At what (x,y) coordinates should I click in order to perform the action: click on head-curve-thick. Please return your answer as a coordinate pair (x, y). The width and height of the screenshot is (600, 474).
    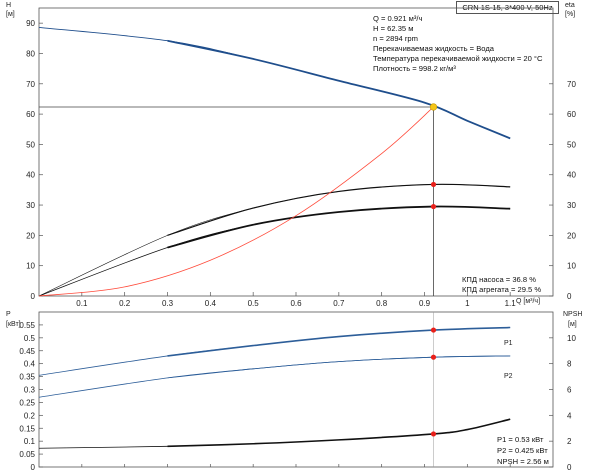
    Looking at the image, I should click on (339, 89).